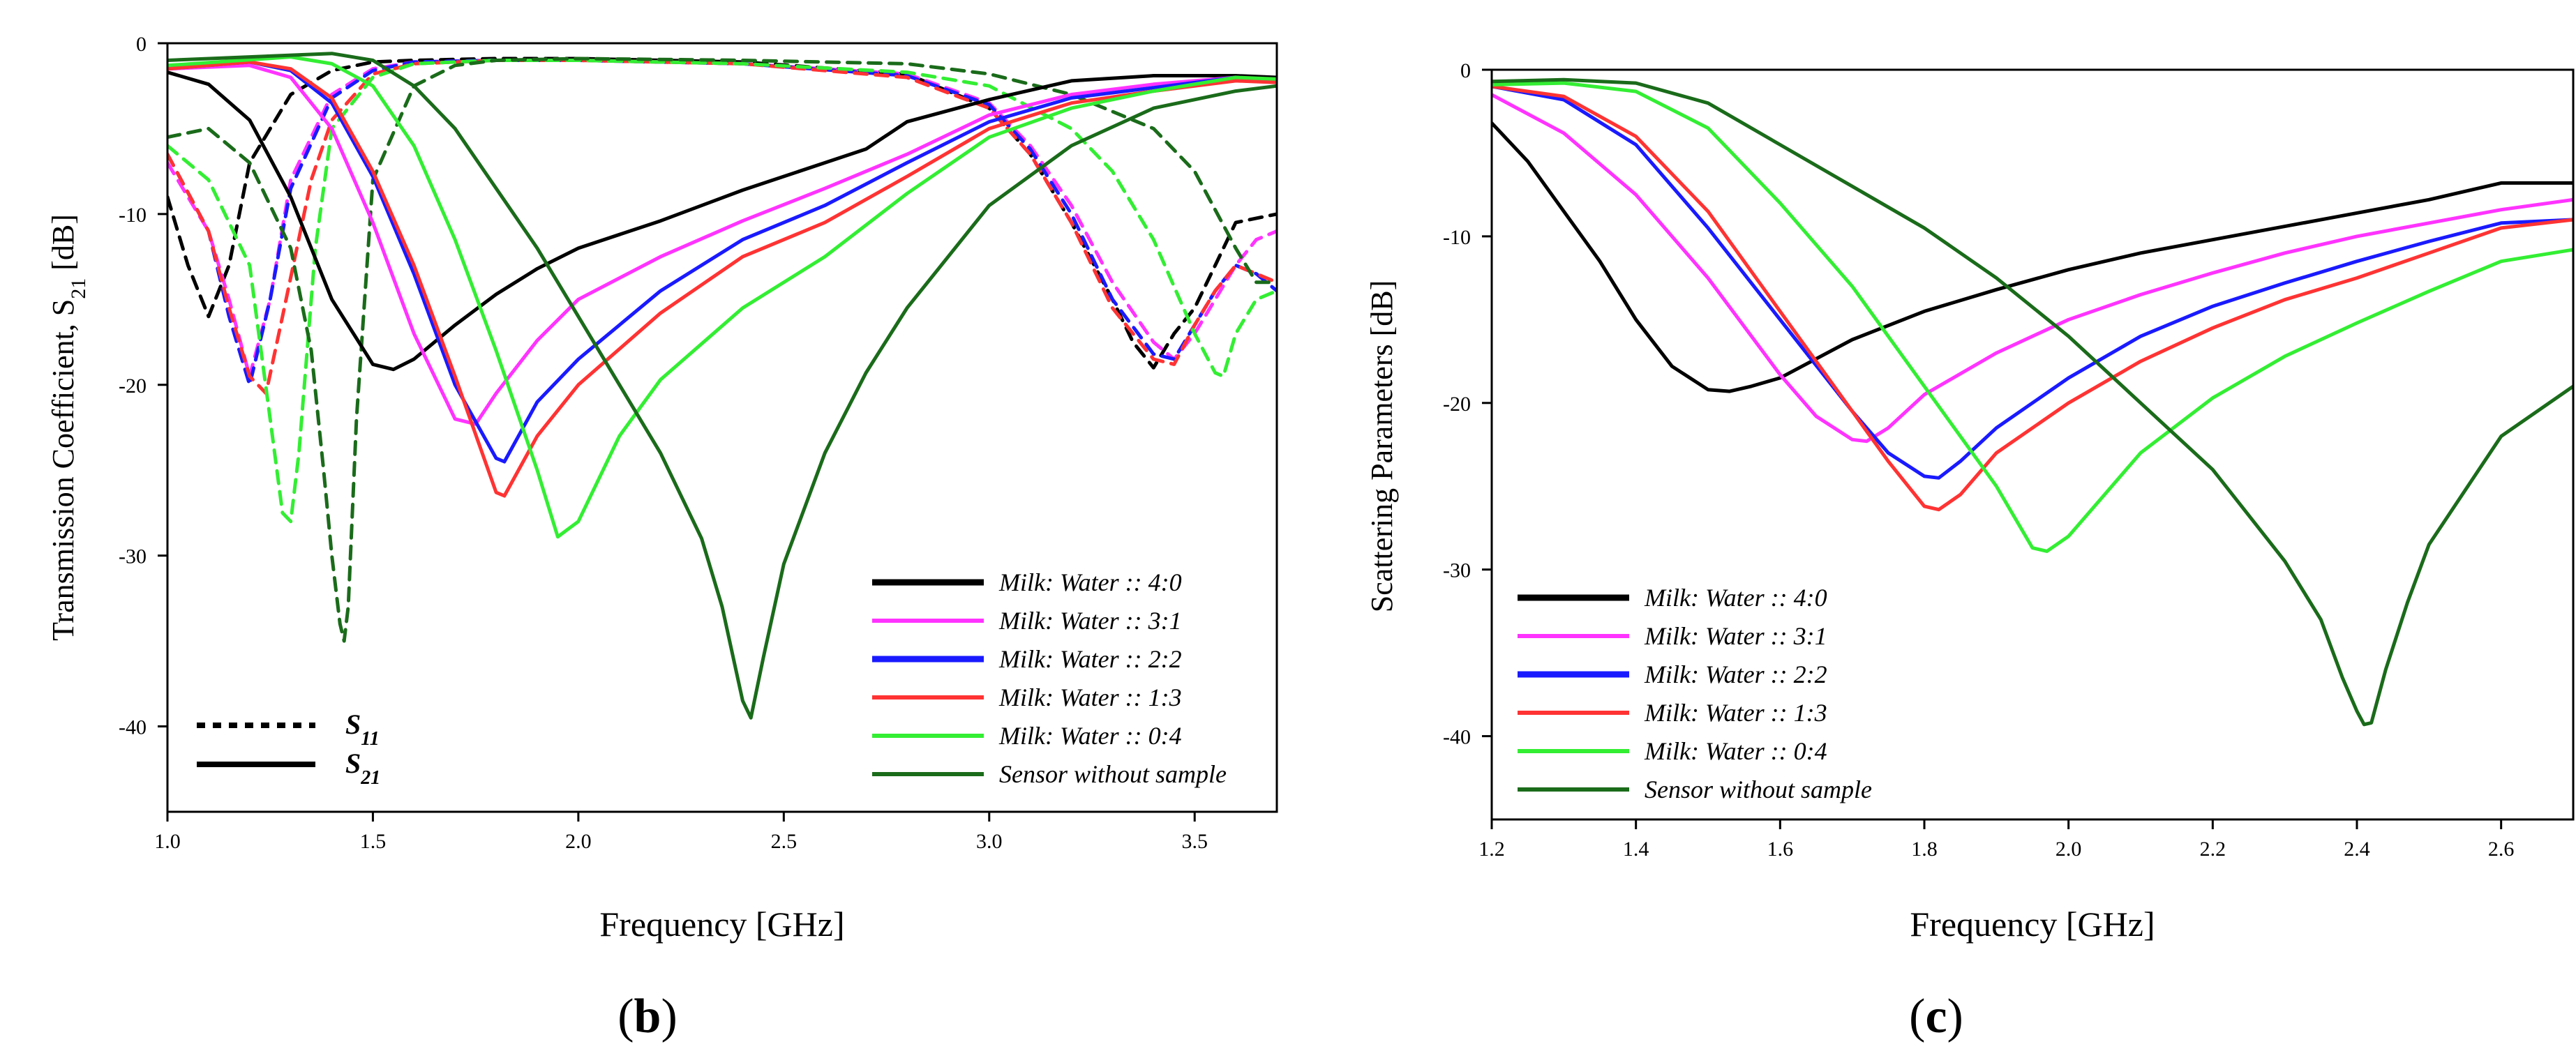 The height and width of the screenshot is (1051, 2576). Describe the element at coordinates (1936, 1016) in the screenshot. I see `panel-c-label: (c)` at that location.